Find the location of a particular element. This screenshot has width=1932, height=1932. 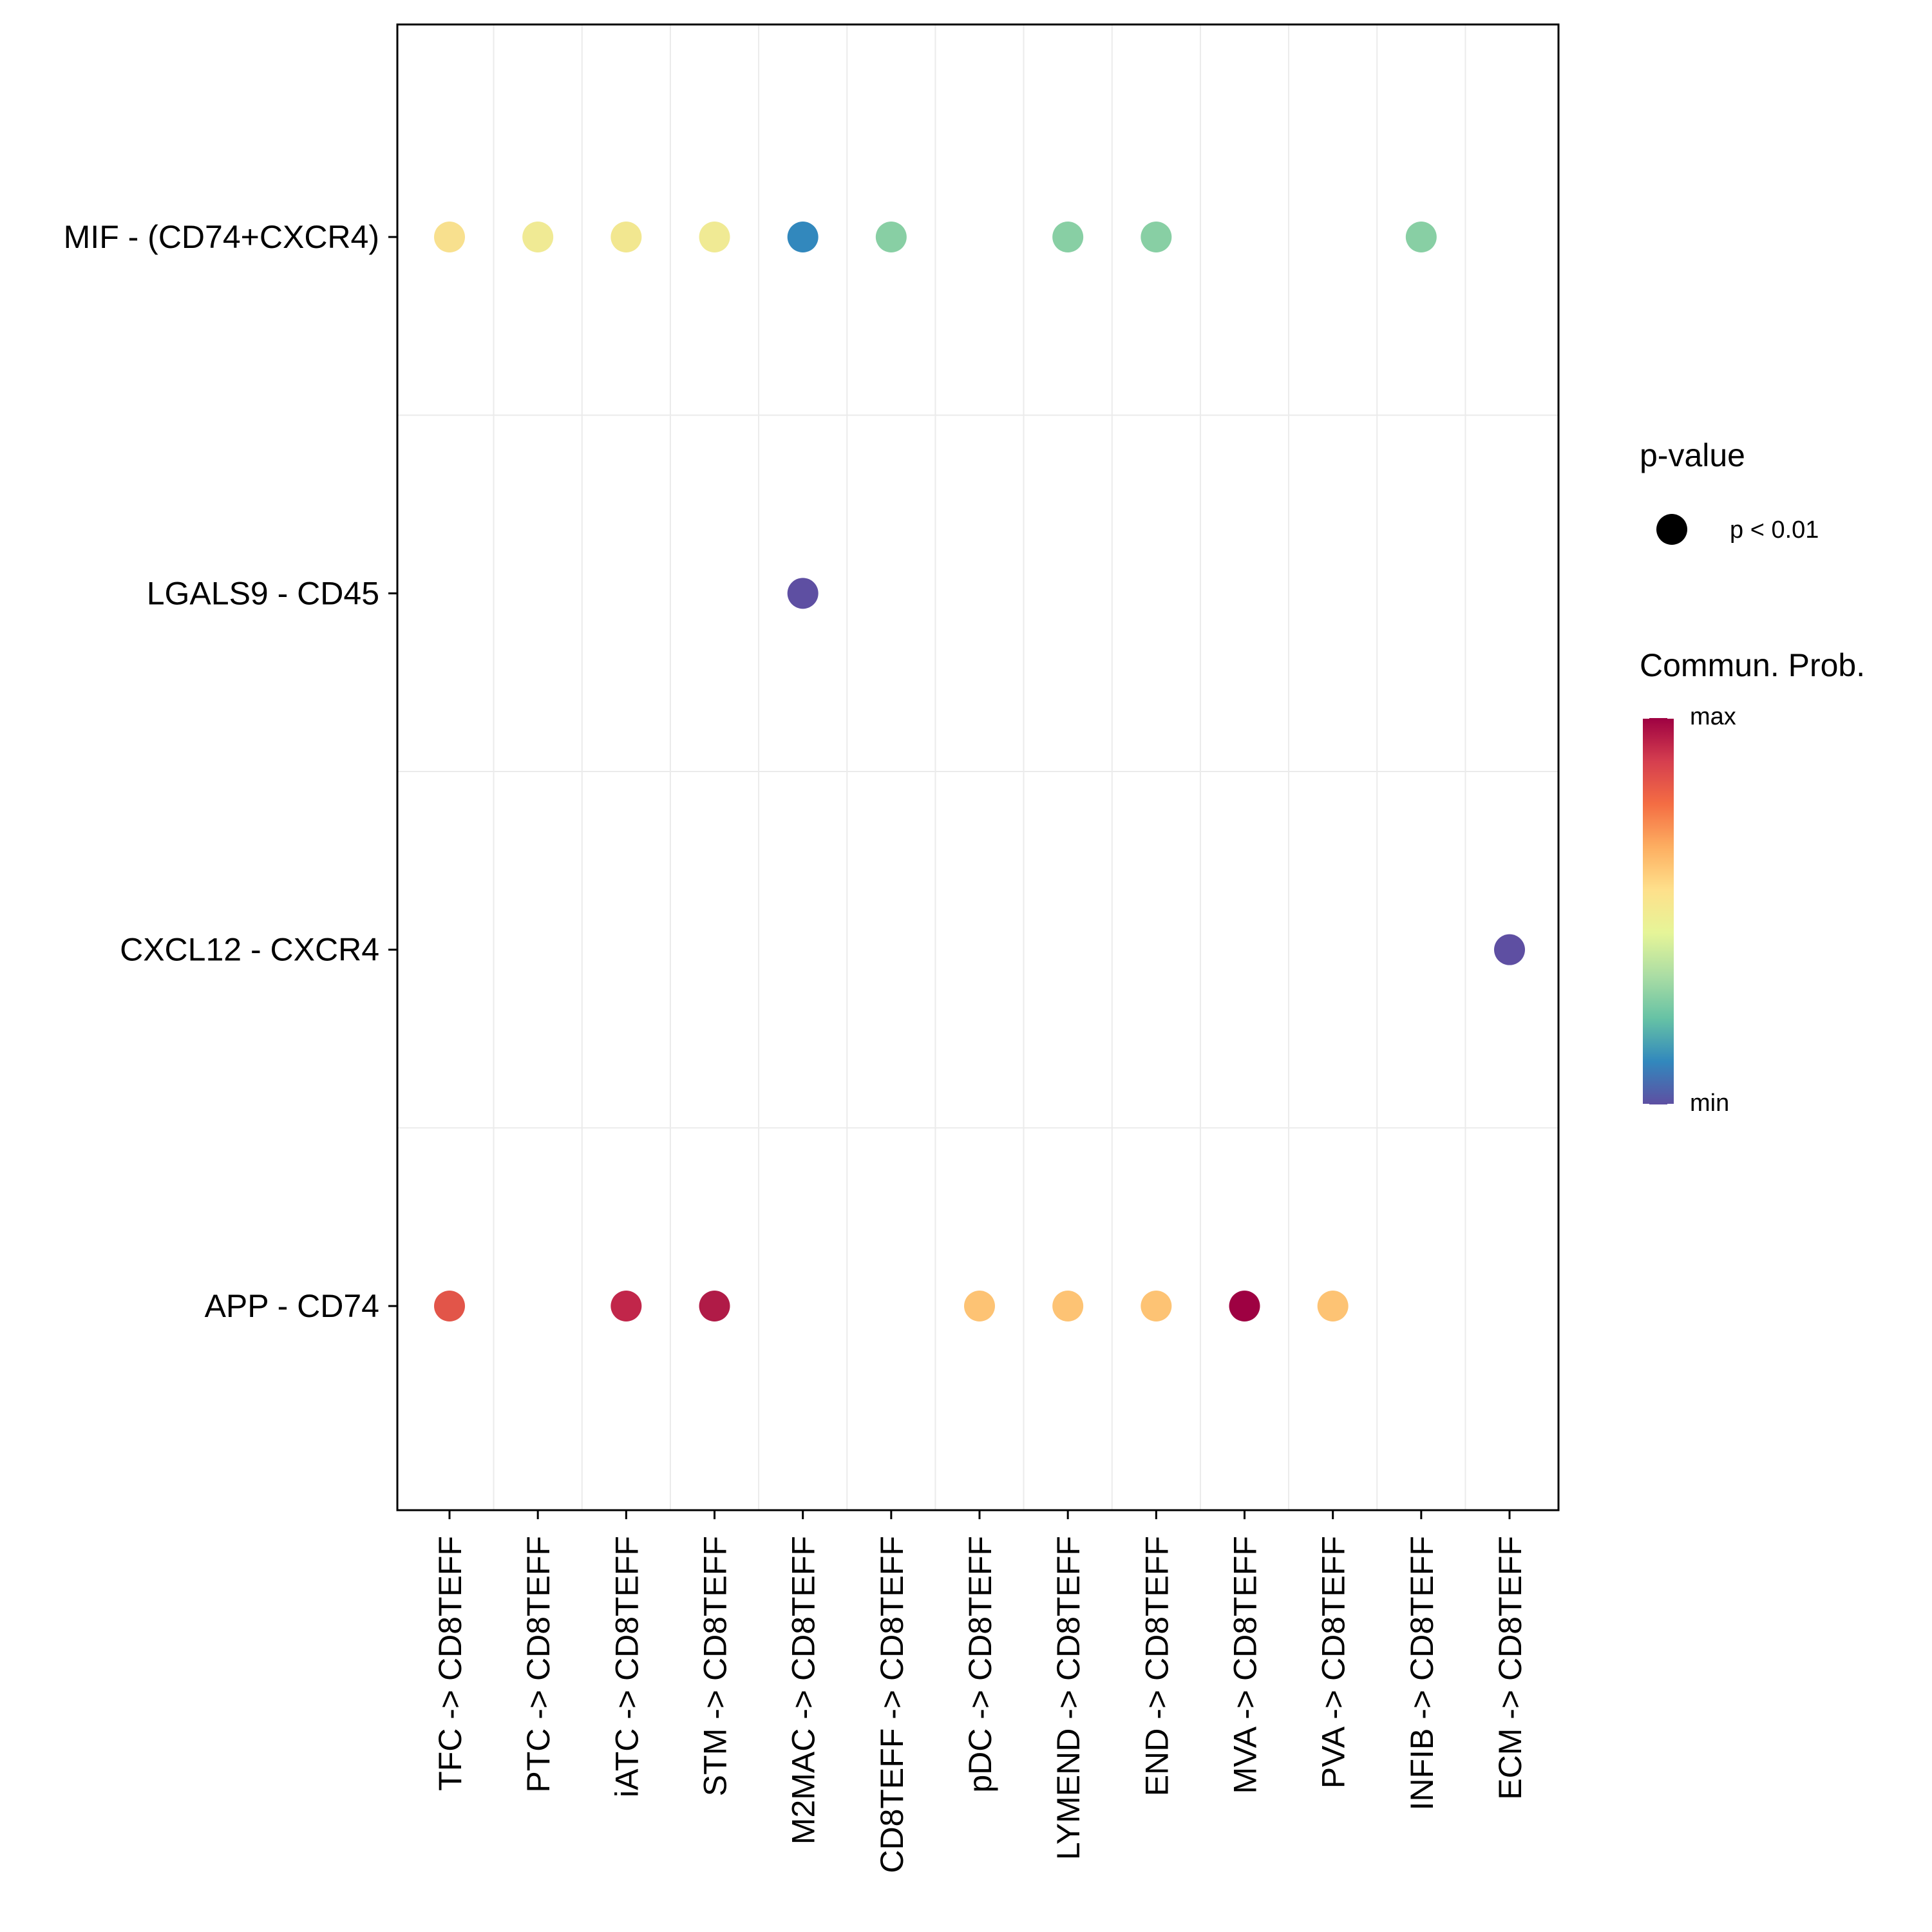

x-tick-label: STM -> CD8TEFF is located at coordinates (716, 1666).